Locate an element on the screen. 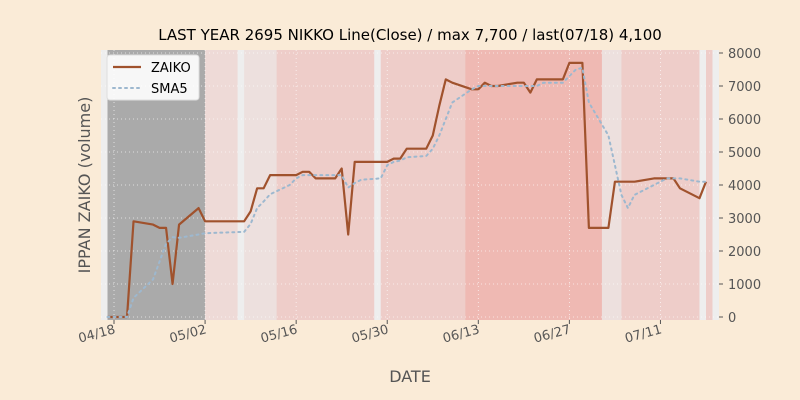 The image size is (800, 400). y-tick-label: 1000 is located at coordinates (744, 285).